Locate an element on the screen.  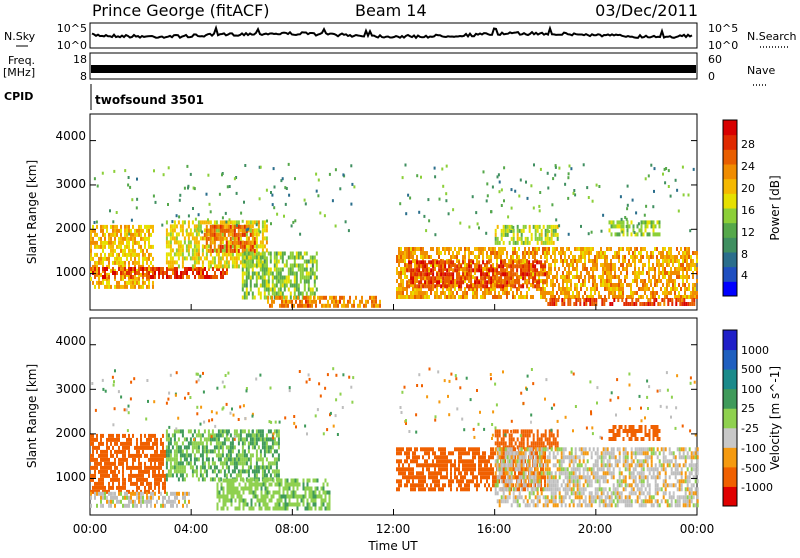
power-ylabel: Slant Range [km] is located at coordinates (32, 212).